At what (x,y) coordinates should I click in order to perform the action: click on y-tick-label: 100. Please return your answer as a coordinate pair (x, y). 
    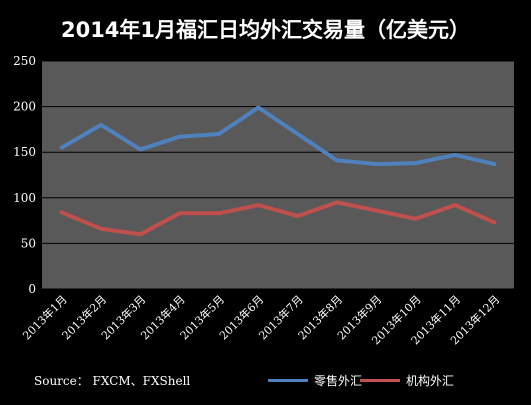
    Looking at the image, I should click on (24, 198).